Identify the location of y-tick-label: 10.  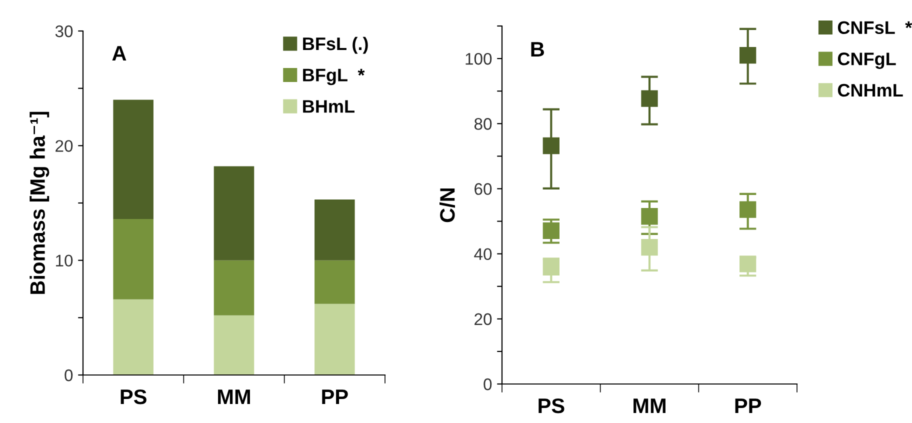
(64, 260).